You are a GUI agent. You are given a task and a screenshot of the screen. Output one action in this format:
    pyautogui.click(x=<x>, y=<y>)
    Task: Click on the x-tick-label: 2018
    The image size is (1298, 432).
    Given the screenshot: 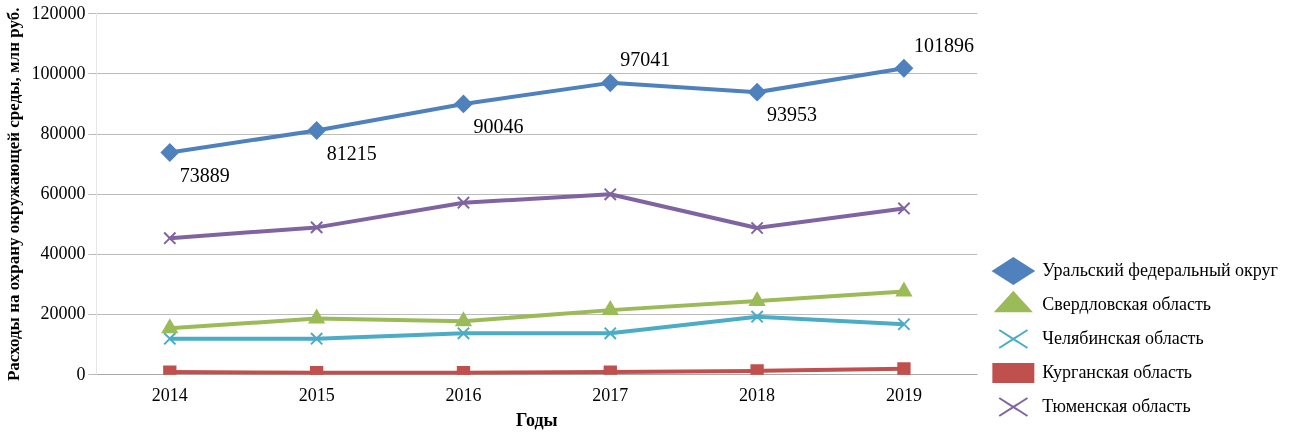 What is the action you would take?
    pyautogui.click(x=757, y=395)
    